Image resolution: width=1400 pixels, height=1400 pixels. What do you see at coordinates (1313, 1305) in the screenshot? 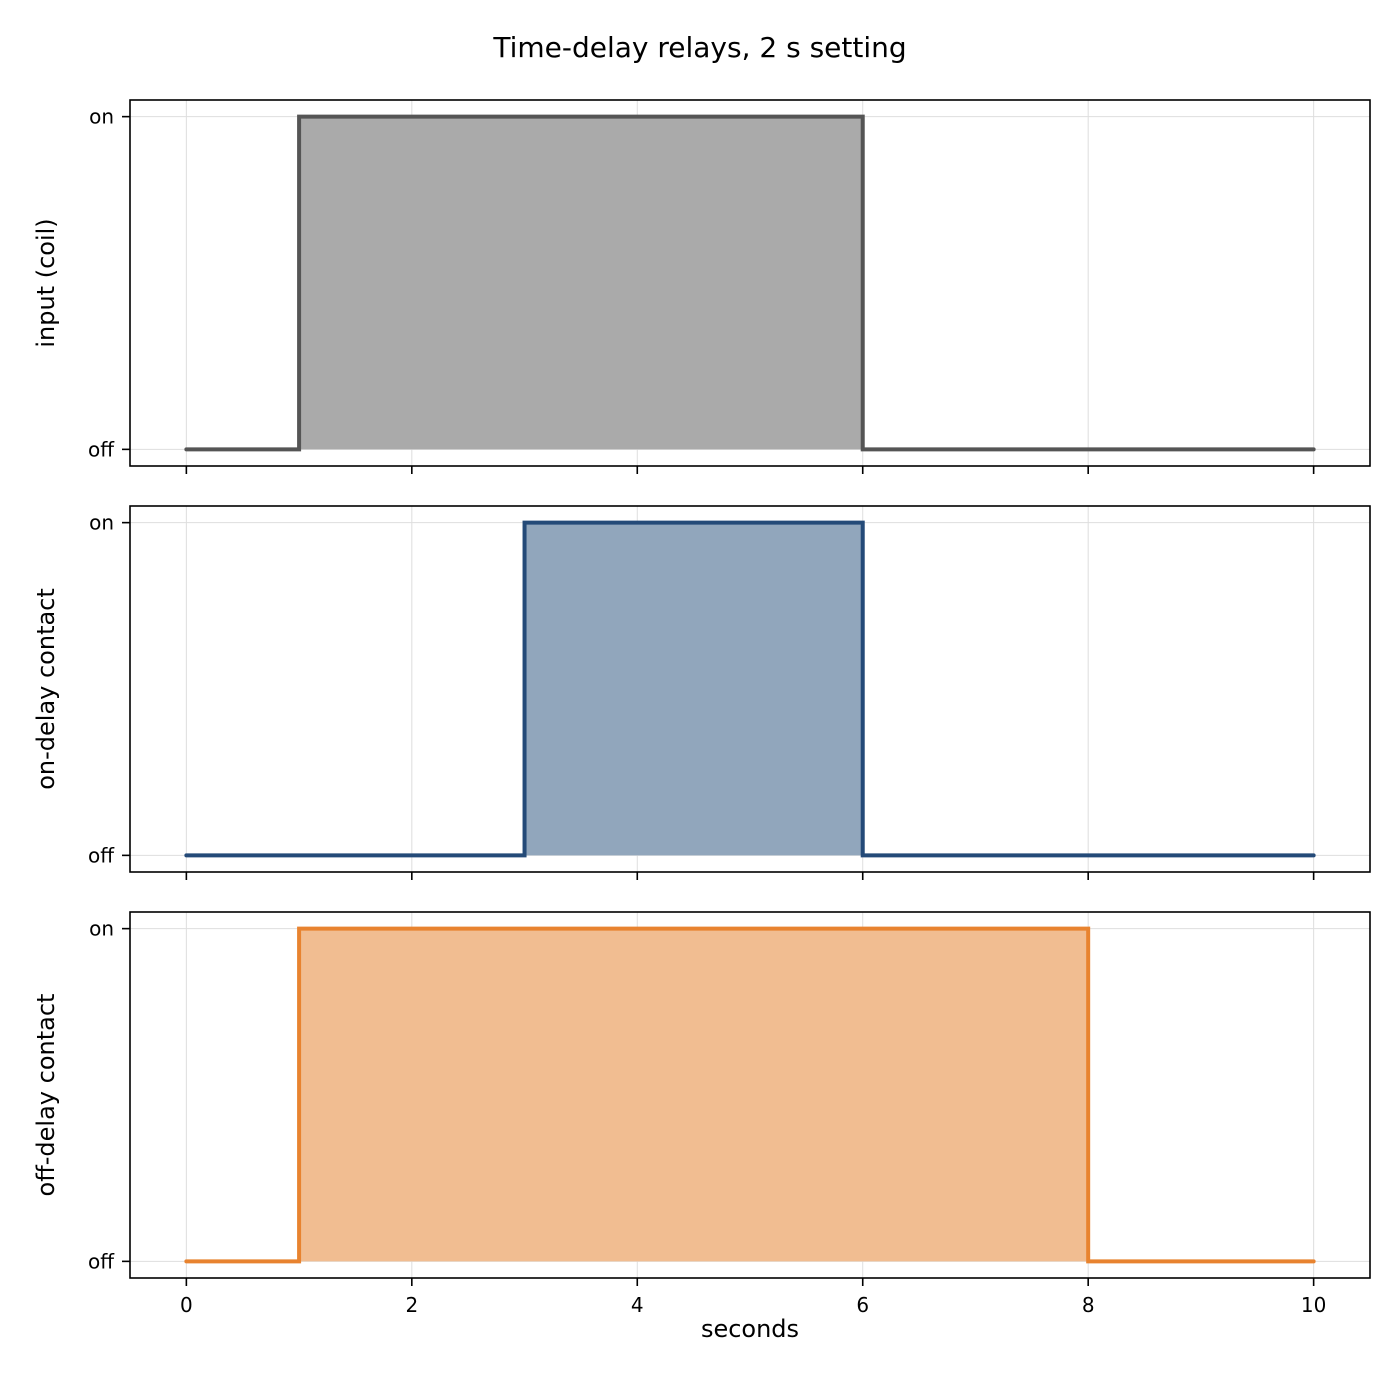
I see `x-tick-label: 10` at bounding box center [1313, 1305].